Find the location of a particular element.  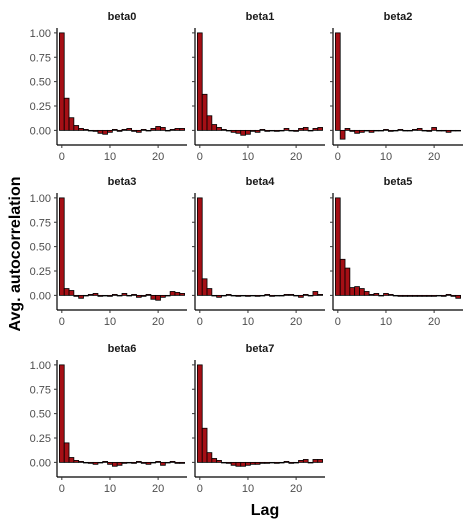

facet-panel-beta1: beta1 0 10 20 is located at coordinates (258, 87).